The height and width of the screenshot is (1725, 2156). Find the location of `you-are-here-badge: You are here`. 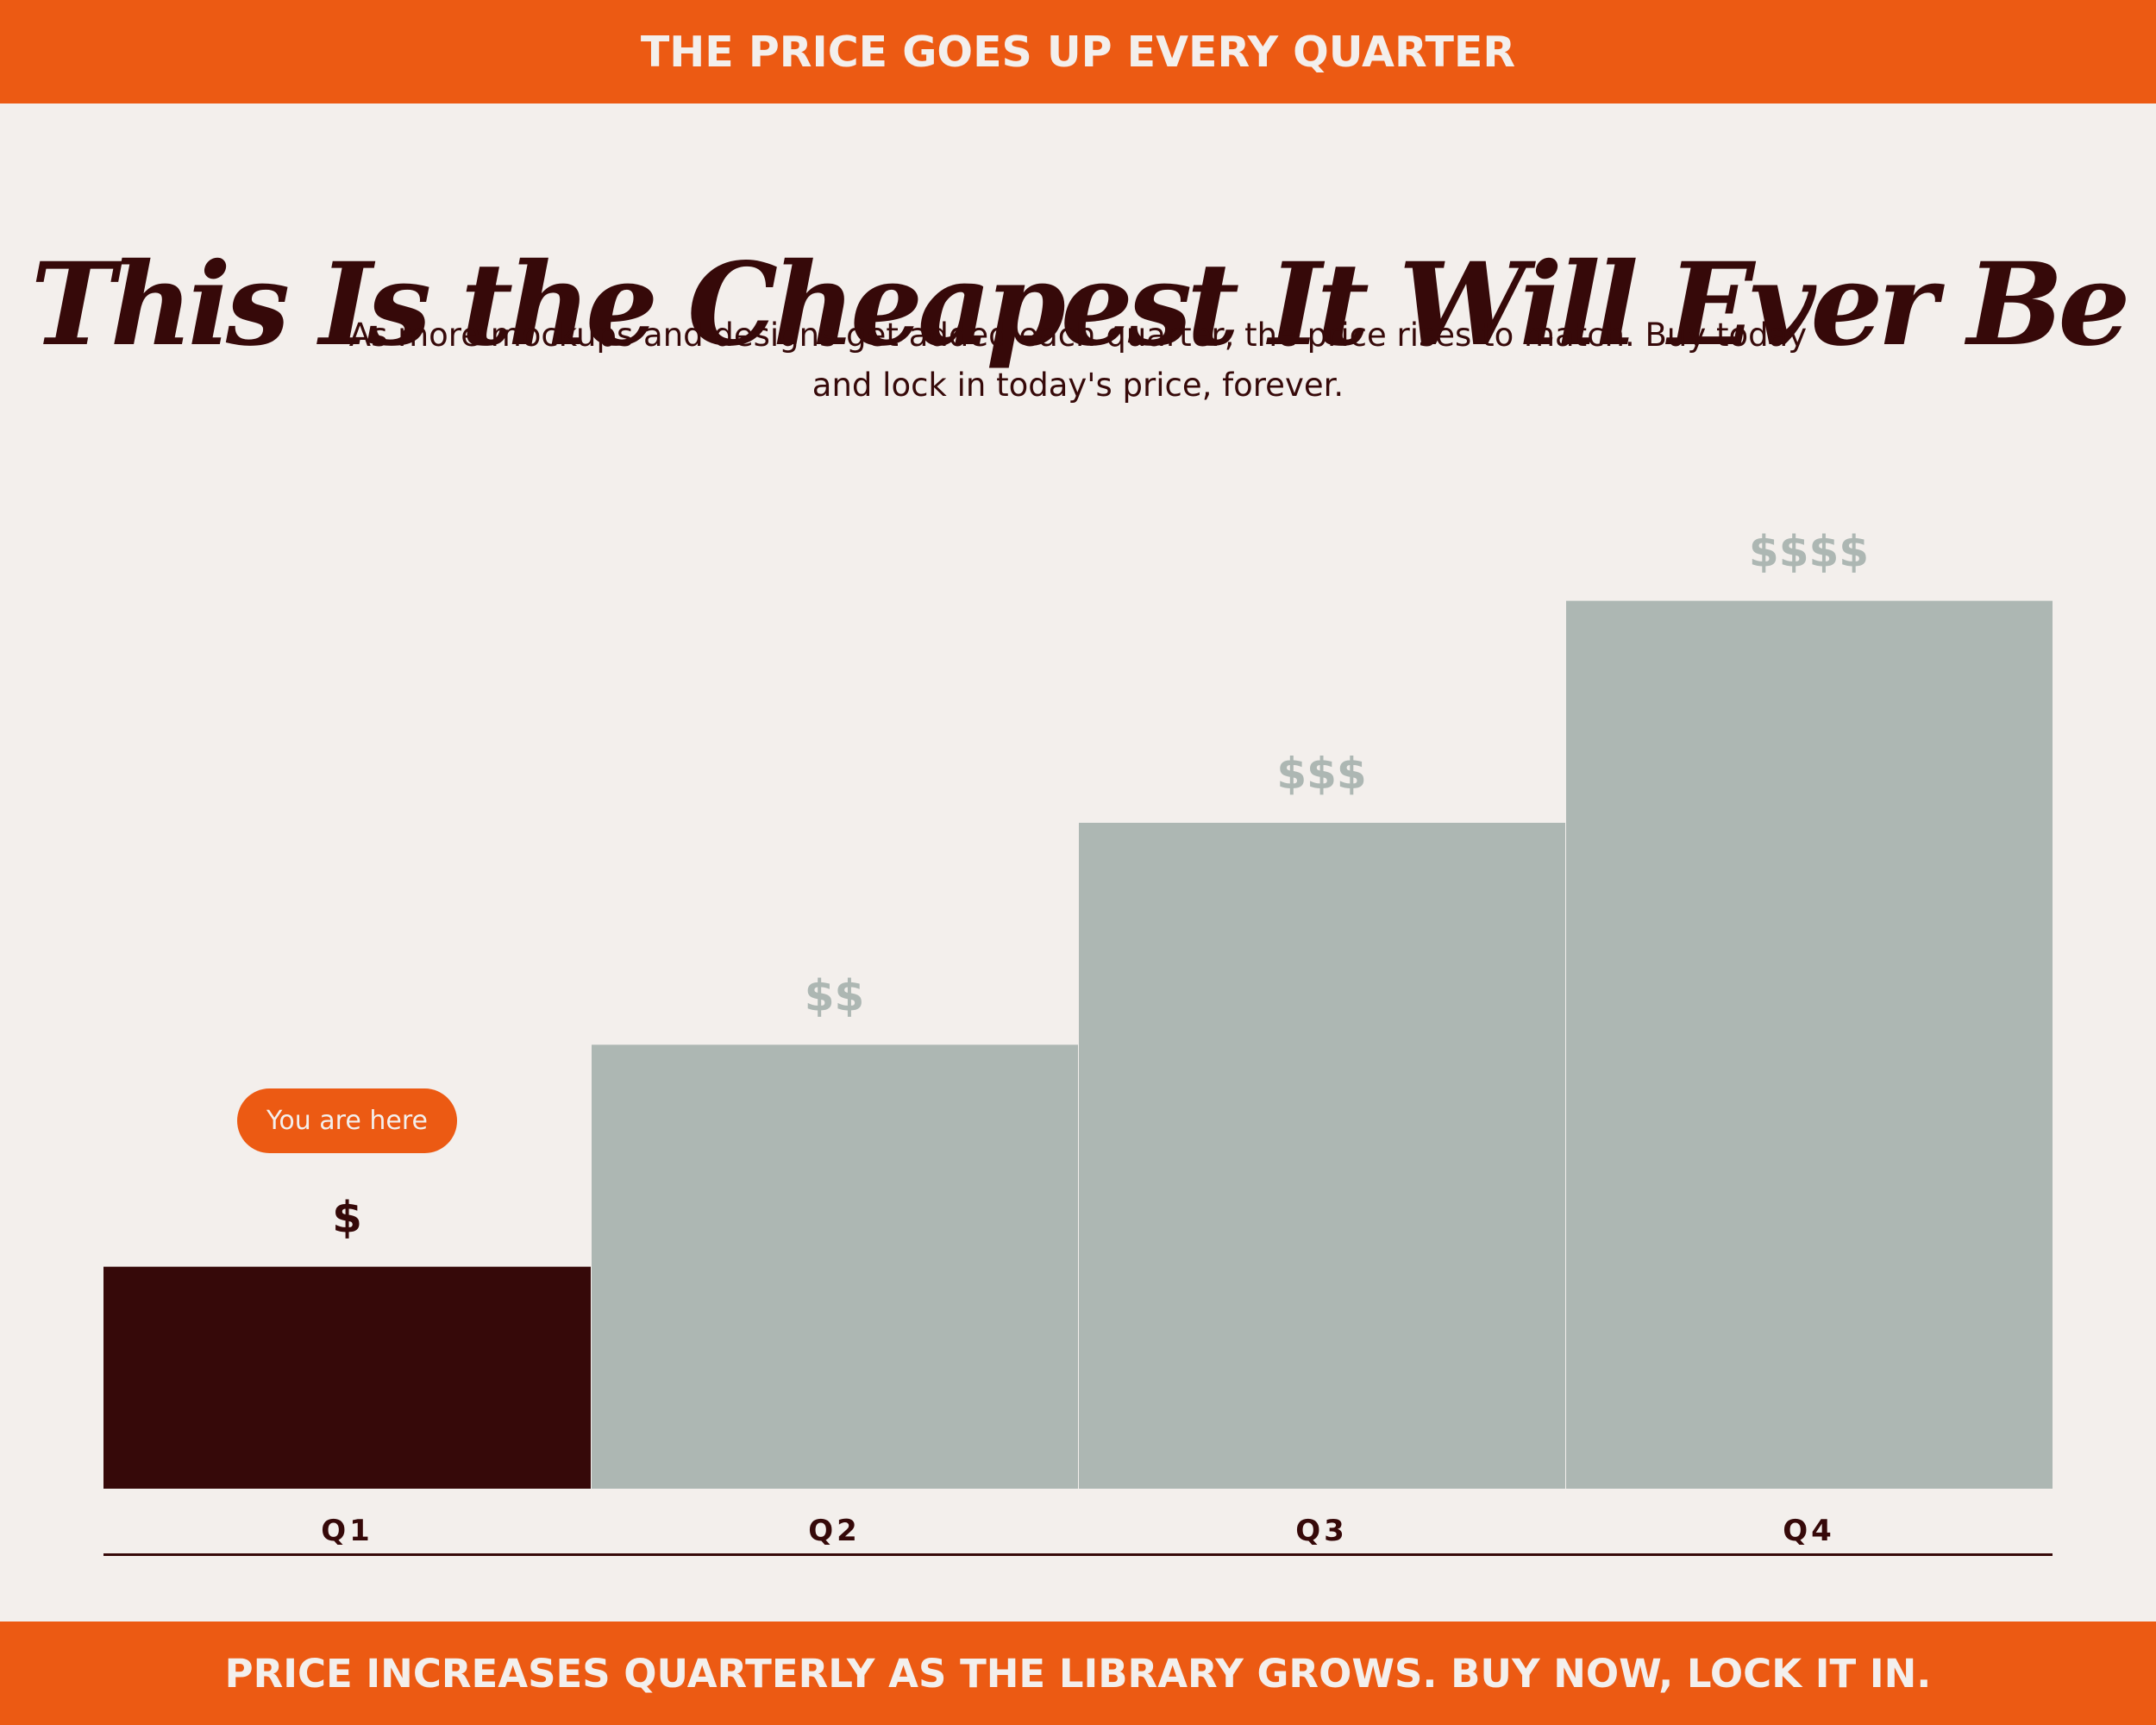

you-are-here-badge: You are here is located at coordinates (347, 1120).